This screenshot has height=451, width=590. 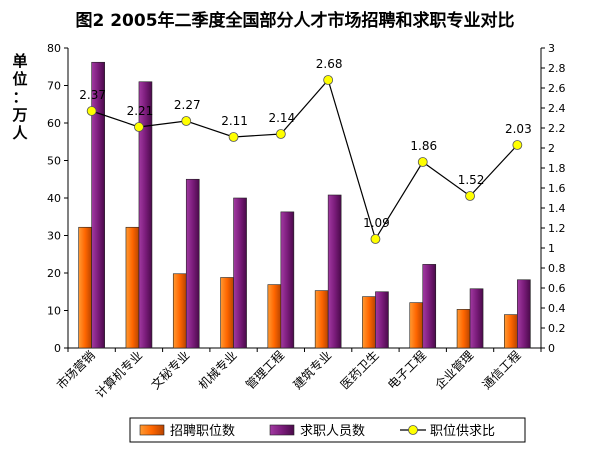 What do you see at coordinates (557, 328) in the screenshot?
I see `y-right-tick-label: 0.2` at bounding box center [557, 328].